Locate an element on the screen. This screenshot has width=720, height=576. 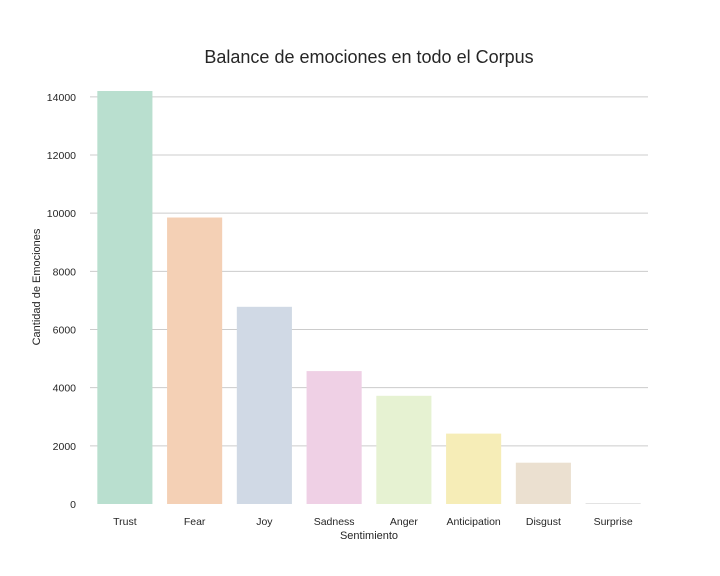
bar-disgust is located at coordinates (543, 483).